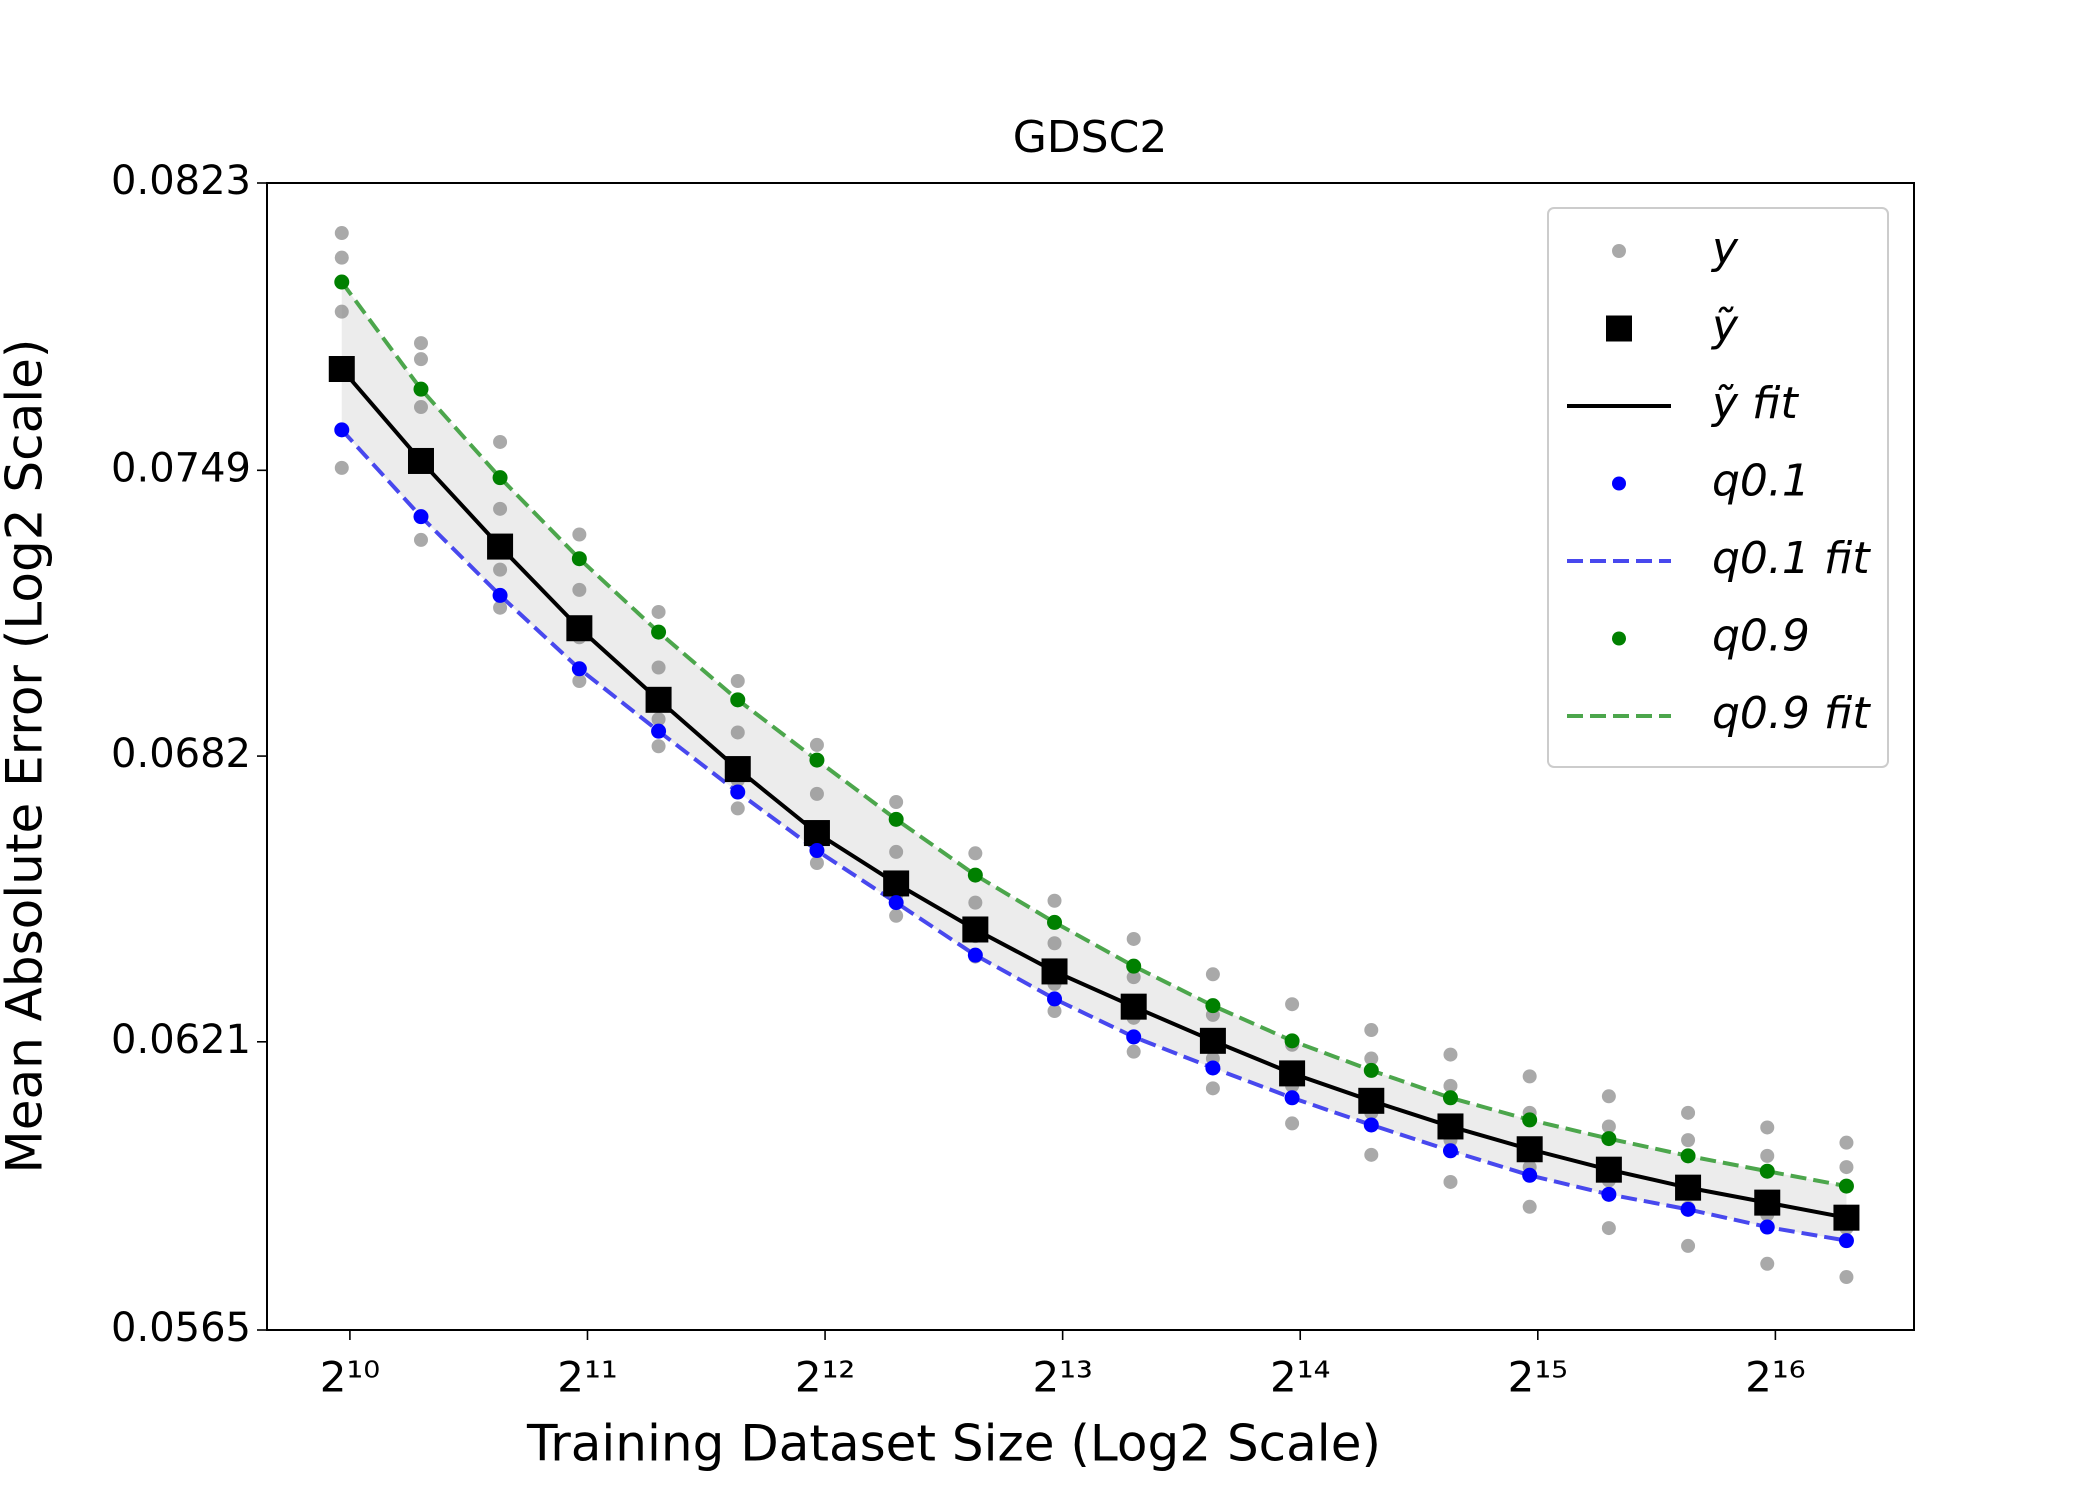  Describe the element at coordinates (1619, 328) in the screenshot. I see `legend-square` at that location.